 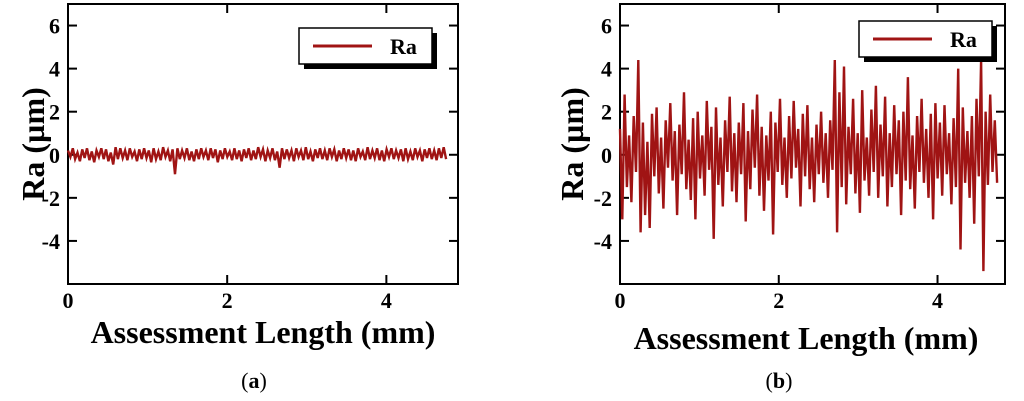 What do you see at coordinates (54, 155) in the screenshot?
I see `panel-a-y-tick-label: 0` at bounding box center [54, 155].